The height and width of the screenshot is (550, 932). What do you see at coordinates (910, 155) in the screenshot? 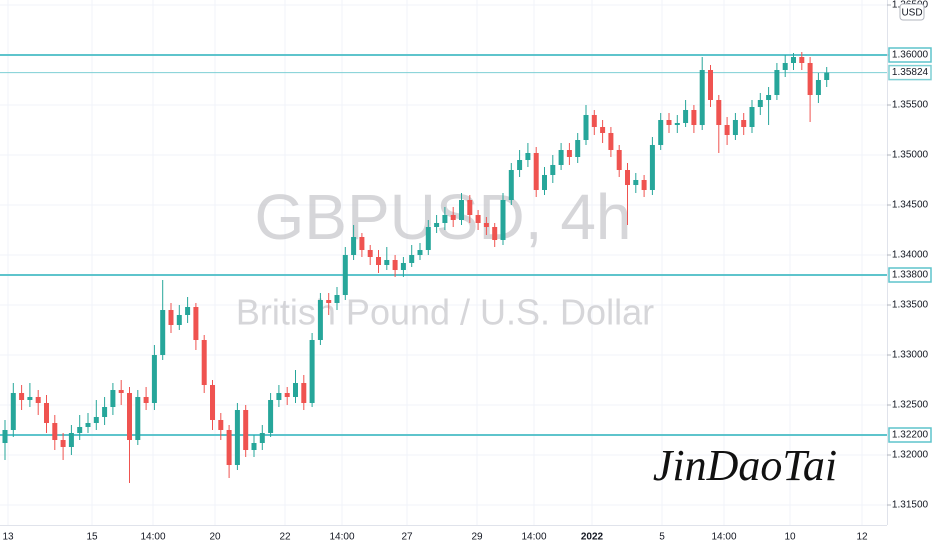
I see `y-tick-label: 1.35000` at bounding box center [910, 155].